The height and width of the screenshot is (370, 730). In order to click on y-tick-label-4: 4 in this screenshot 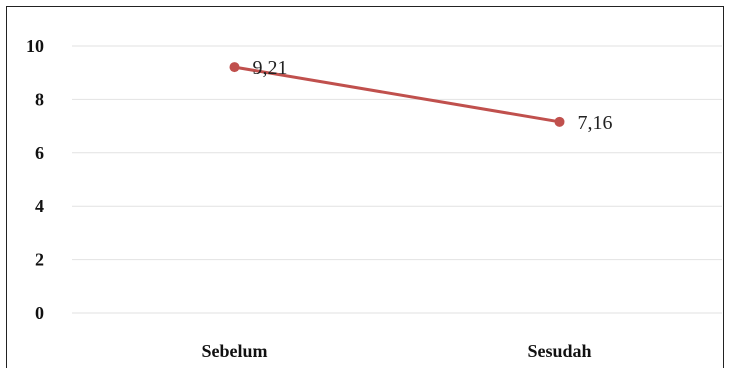, I will do `click(39, 206)`.